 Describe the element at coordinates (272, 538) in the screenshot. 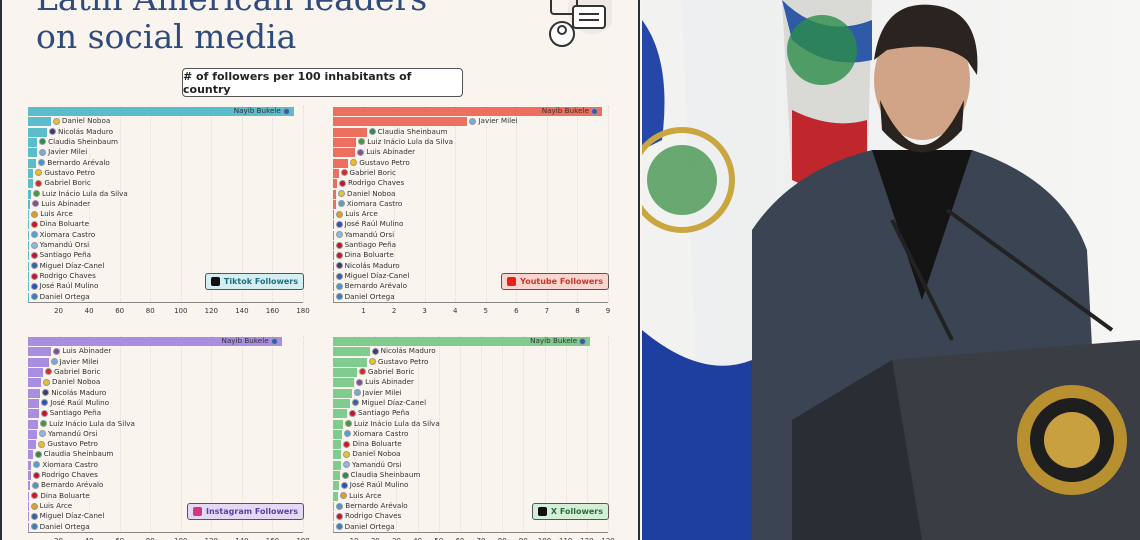

I see `x-tick-label: 160` at that location.